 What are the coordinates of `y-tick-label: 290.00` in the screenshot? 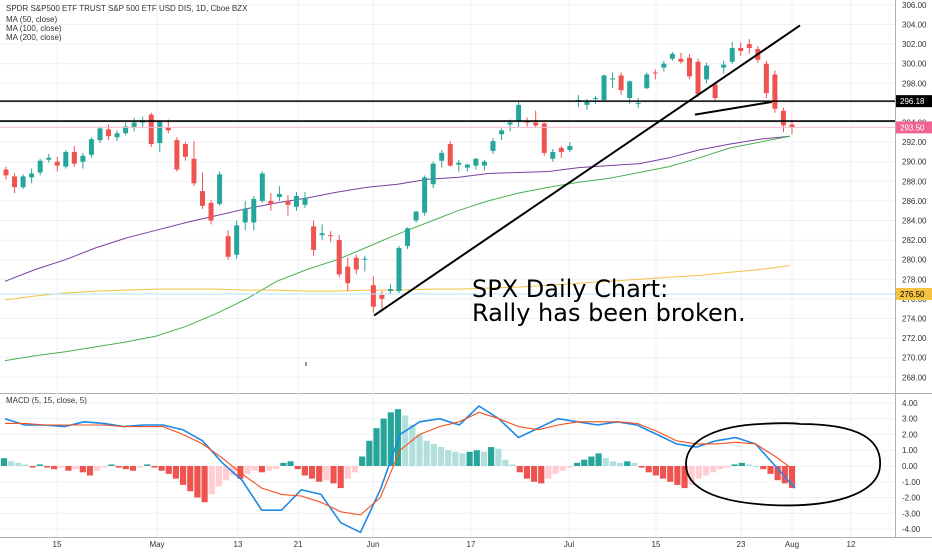 It's located at (914, 162).